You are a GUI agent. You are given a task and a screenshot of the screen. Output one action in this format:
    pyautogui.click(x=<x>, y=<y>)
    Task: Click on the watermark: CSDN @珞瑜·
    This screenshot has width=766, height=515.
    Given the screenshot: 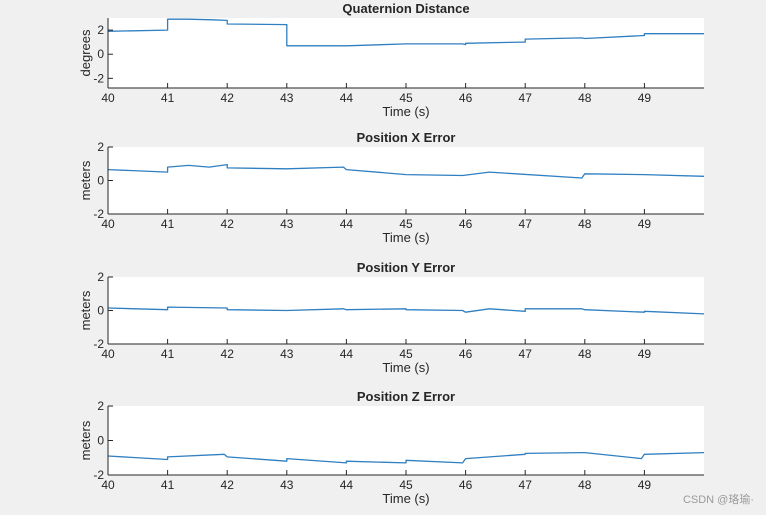 What is the action you would take?
    pyautogui.click(x=718, y=500)
    